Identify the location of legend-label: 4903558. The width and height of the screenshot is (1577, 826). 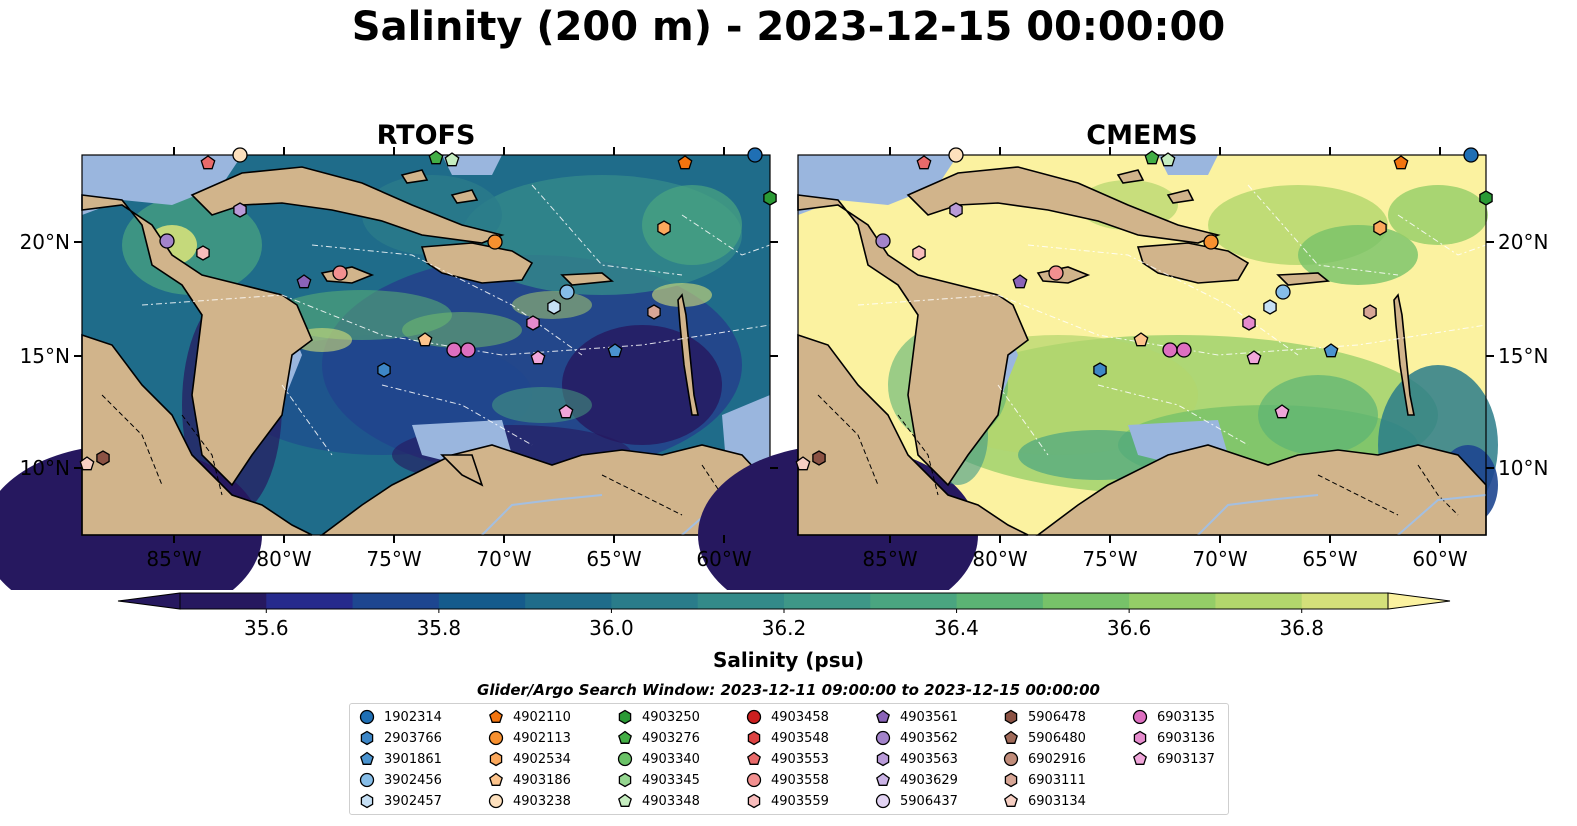
(800, 780).